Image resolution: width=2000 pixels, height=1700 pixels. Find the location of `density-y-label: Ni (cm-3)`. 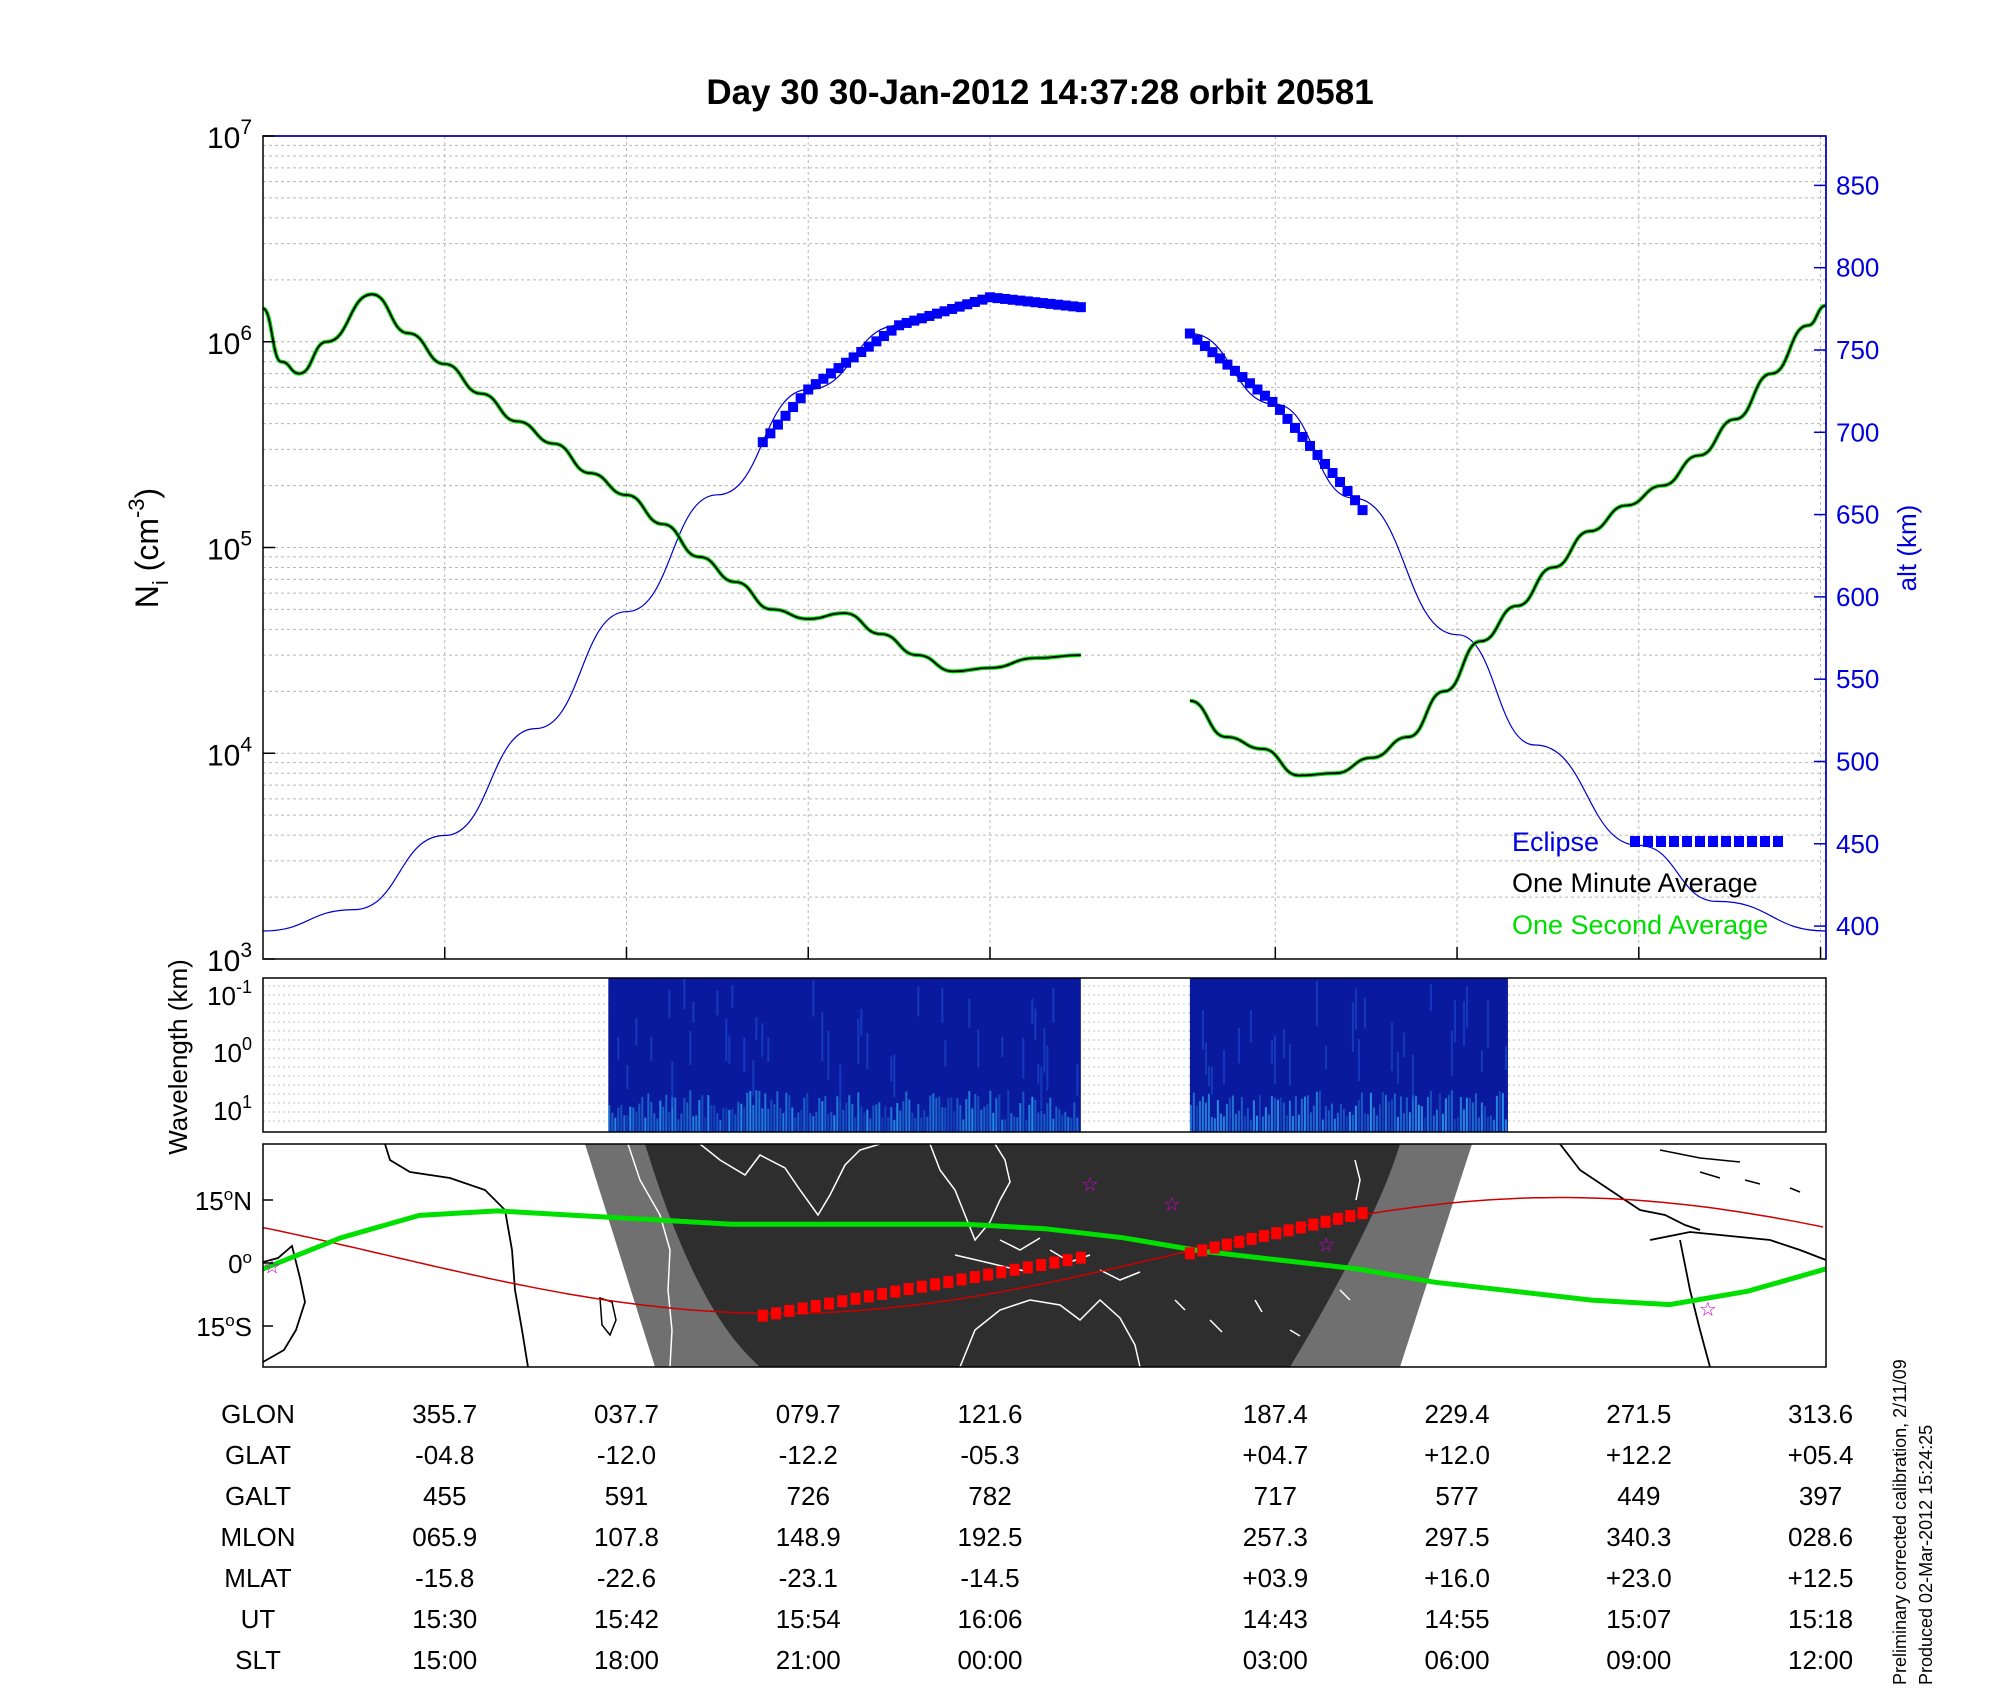

density-y-label: Ni (cm-3) is located at coordinates (148, 548).